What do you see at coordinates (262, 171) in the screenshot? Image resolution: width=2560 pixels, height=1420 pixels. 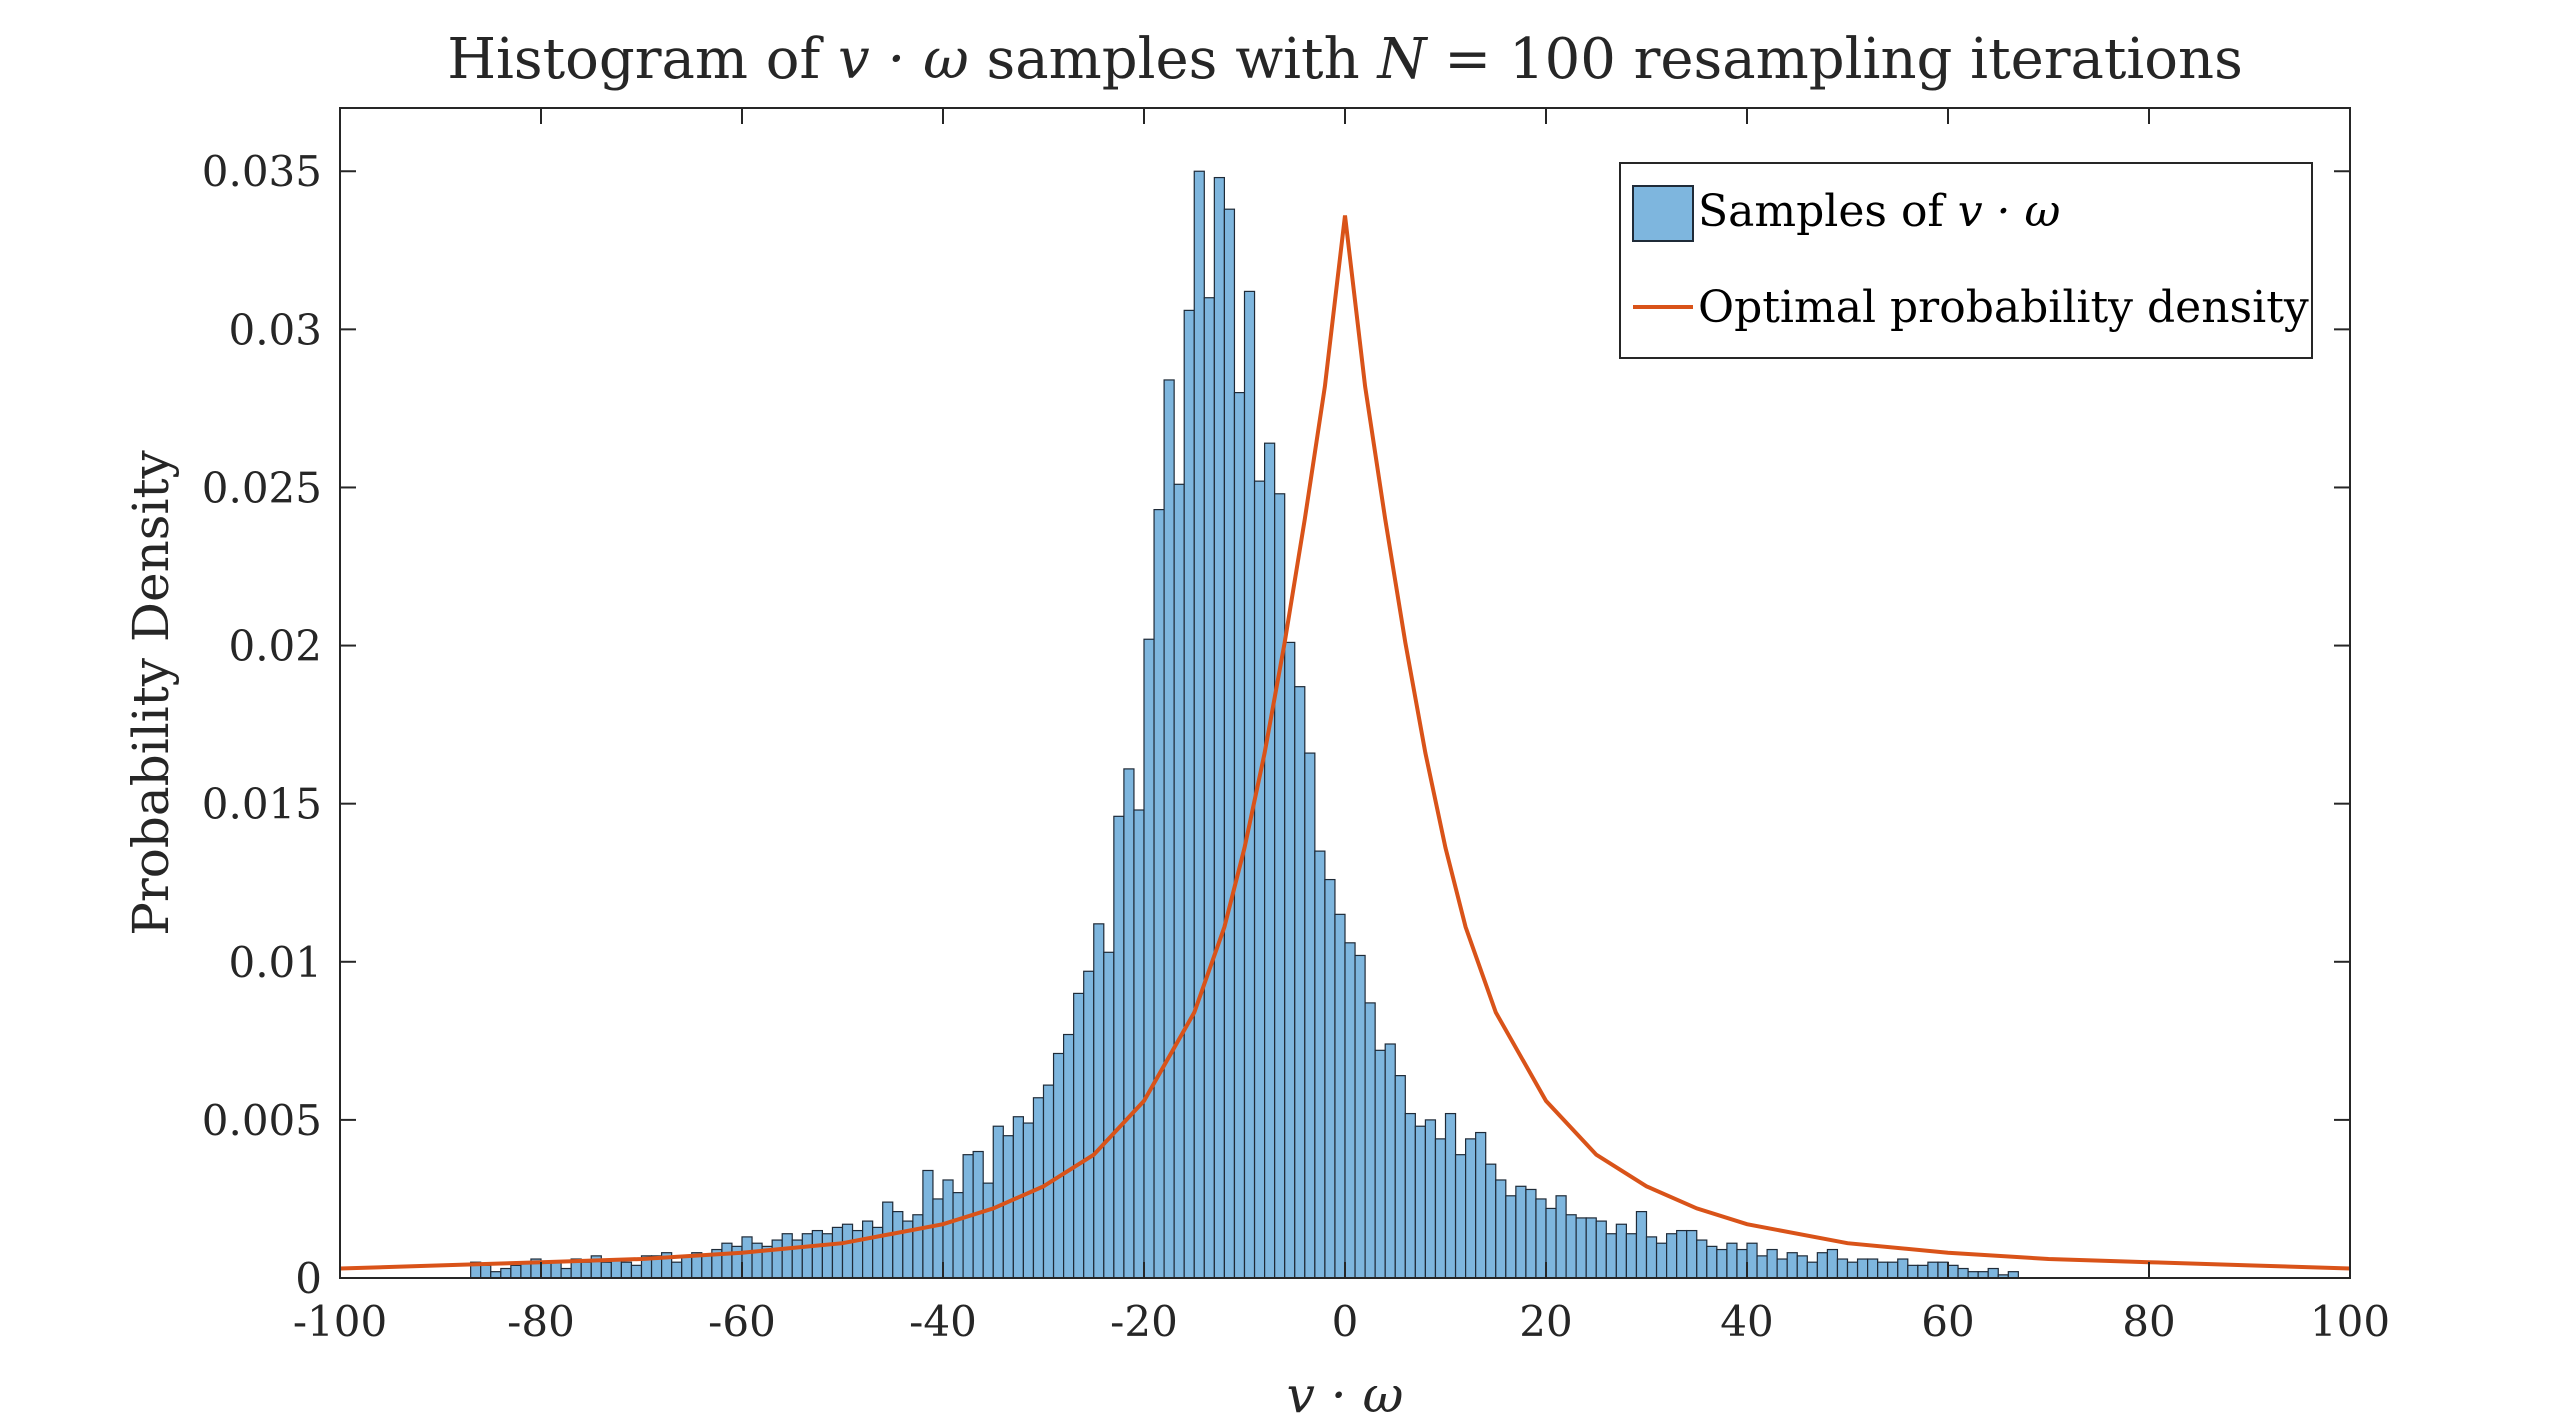 I see `y-tick-label: 0.035` at bounding box center [262, 171].